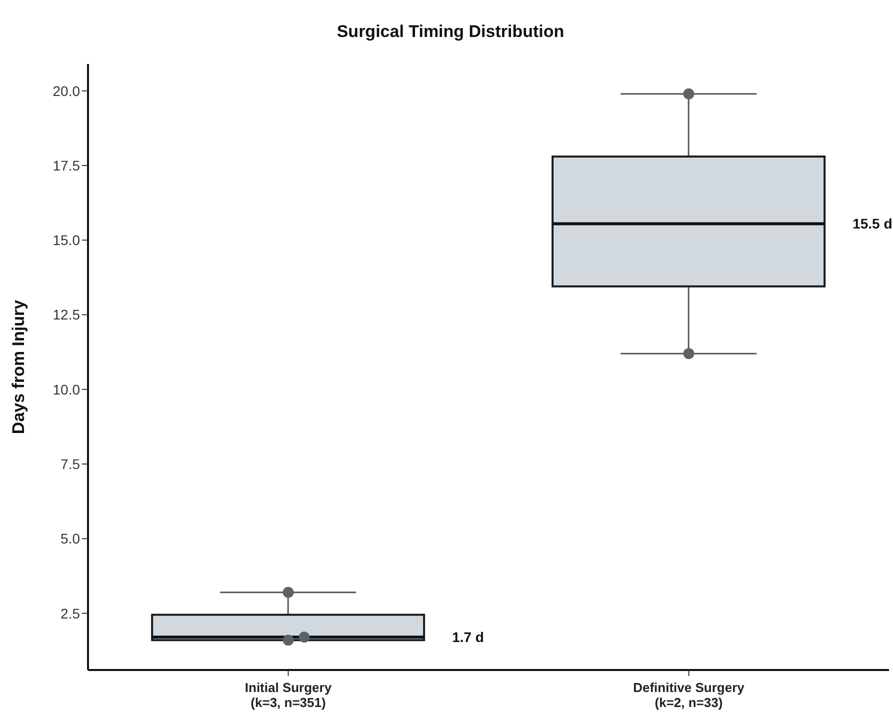 The height and width of the screenshot is (728, 893). What do you see at coordinates (18, 366) in the screenshot?
I see `y-axis-title: Days from Injury` at bounding box center [18, 366].